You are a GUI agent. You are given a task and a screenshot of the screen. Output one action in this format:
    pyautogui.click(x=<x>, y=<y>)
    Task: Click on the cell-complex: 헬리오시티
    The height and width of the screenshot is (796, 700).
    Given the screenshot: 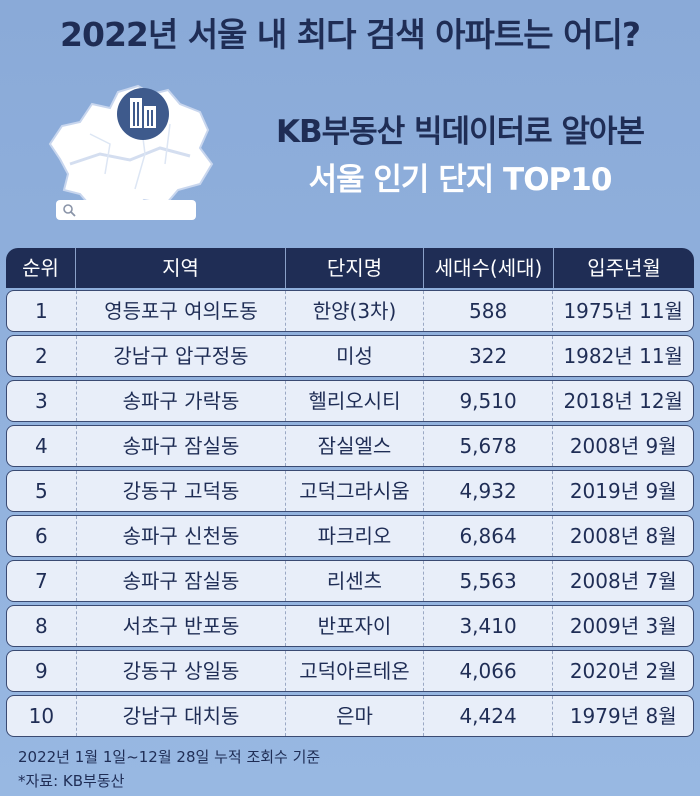 What is the action you would take?
    pyautogui.click(x=355, y=401)
    